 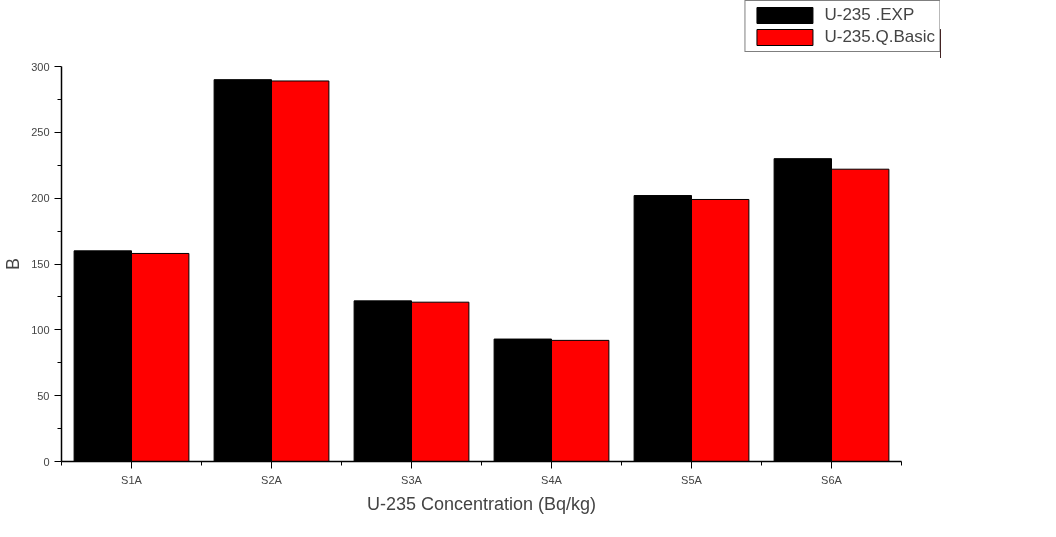 I want to click on x-tick-label: S6A, so click(x=832, y=479).